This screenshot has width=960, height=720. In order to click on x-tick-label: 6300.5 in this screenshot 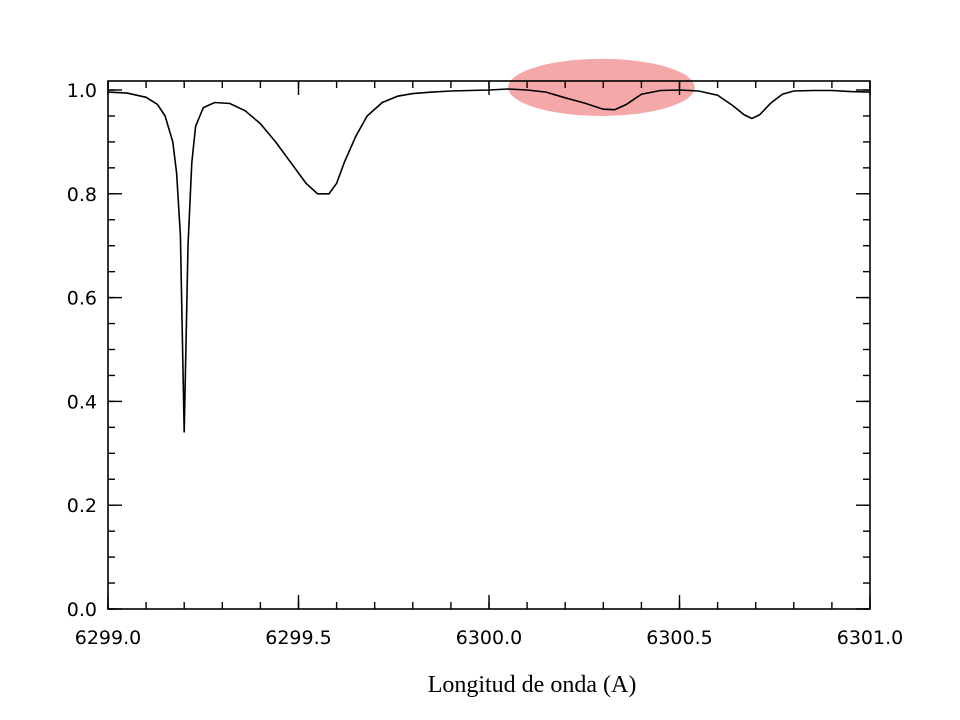, I will do `click(679, 638)`.